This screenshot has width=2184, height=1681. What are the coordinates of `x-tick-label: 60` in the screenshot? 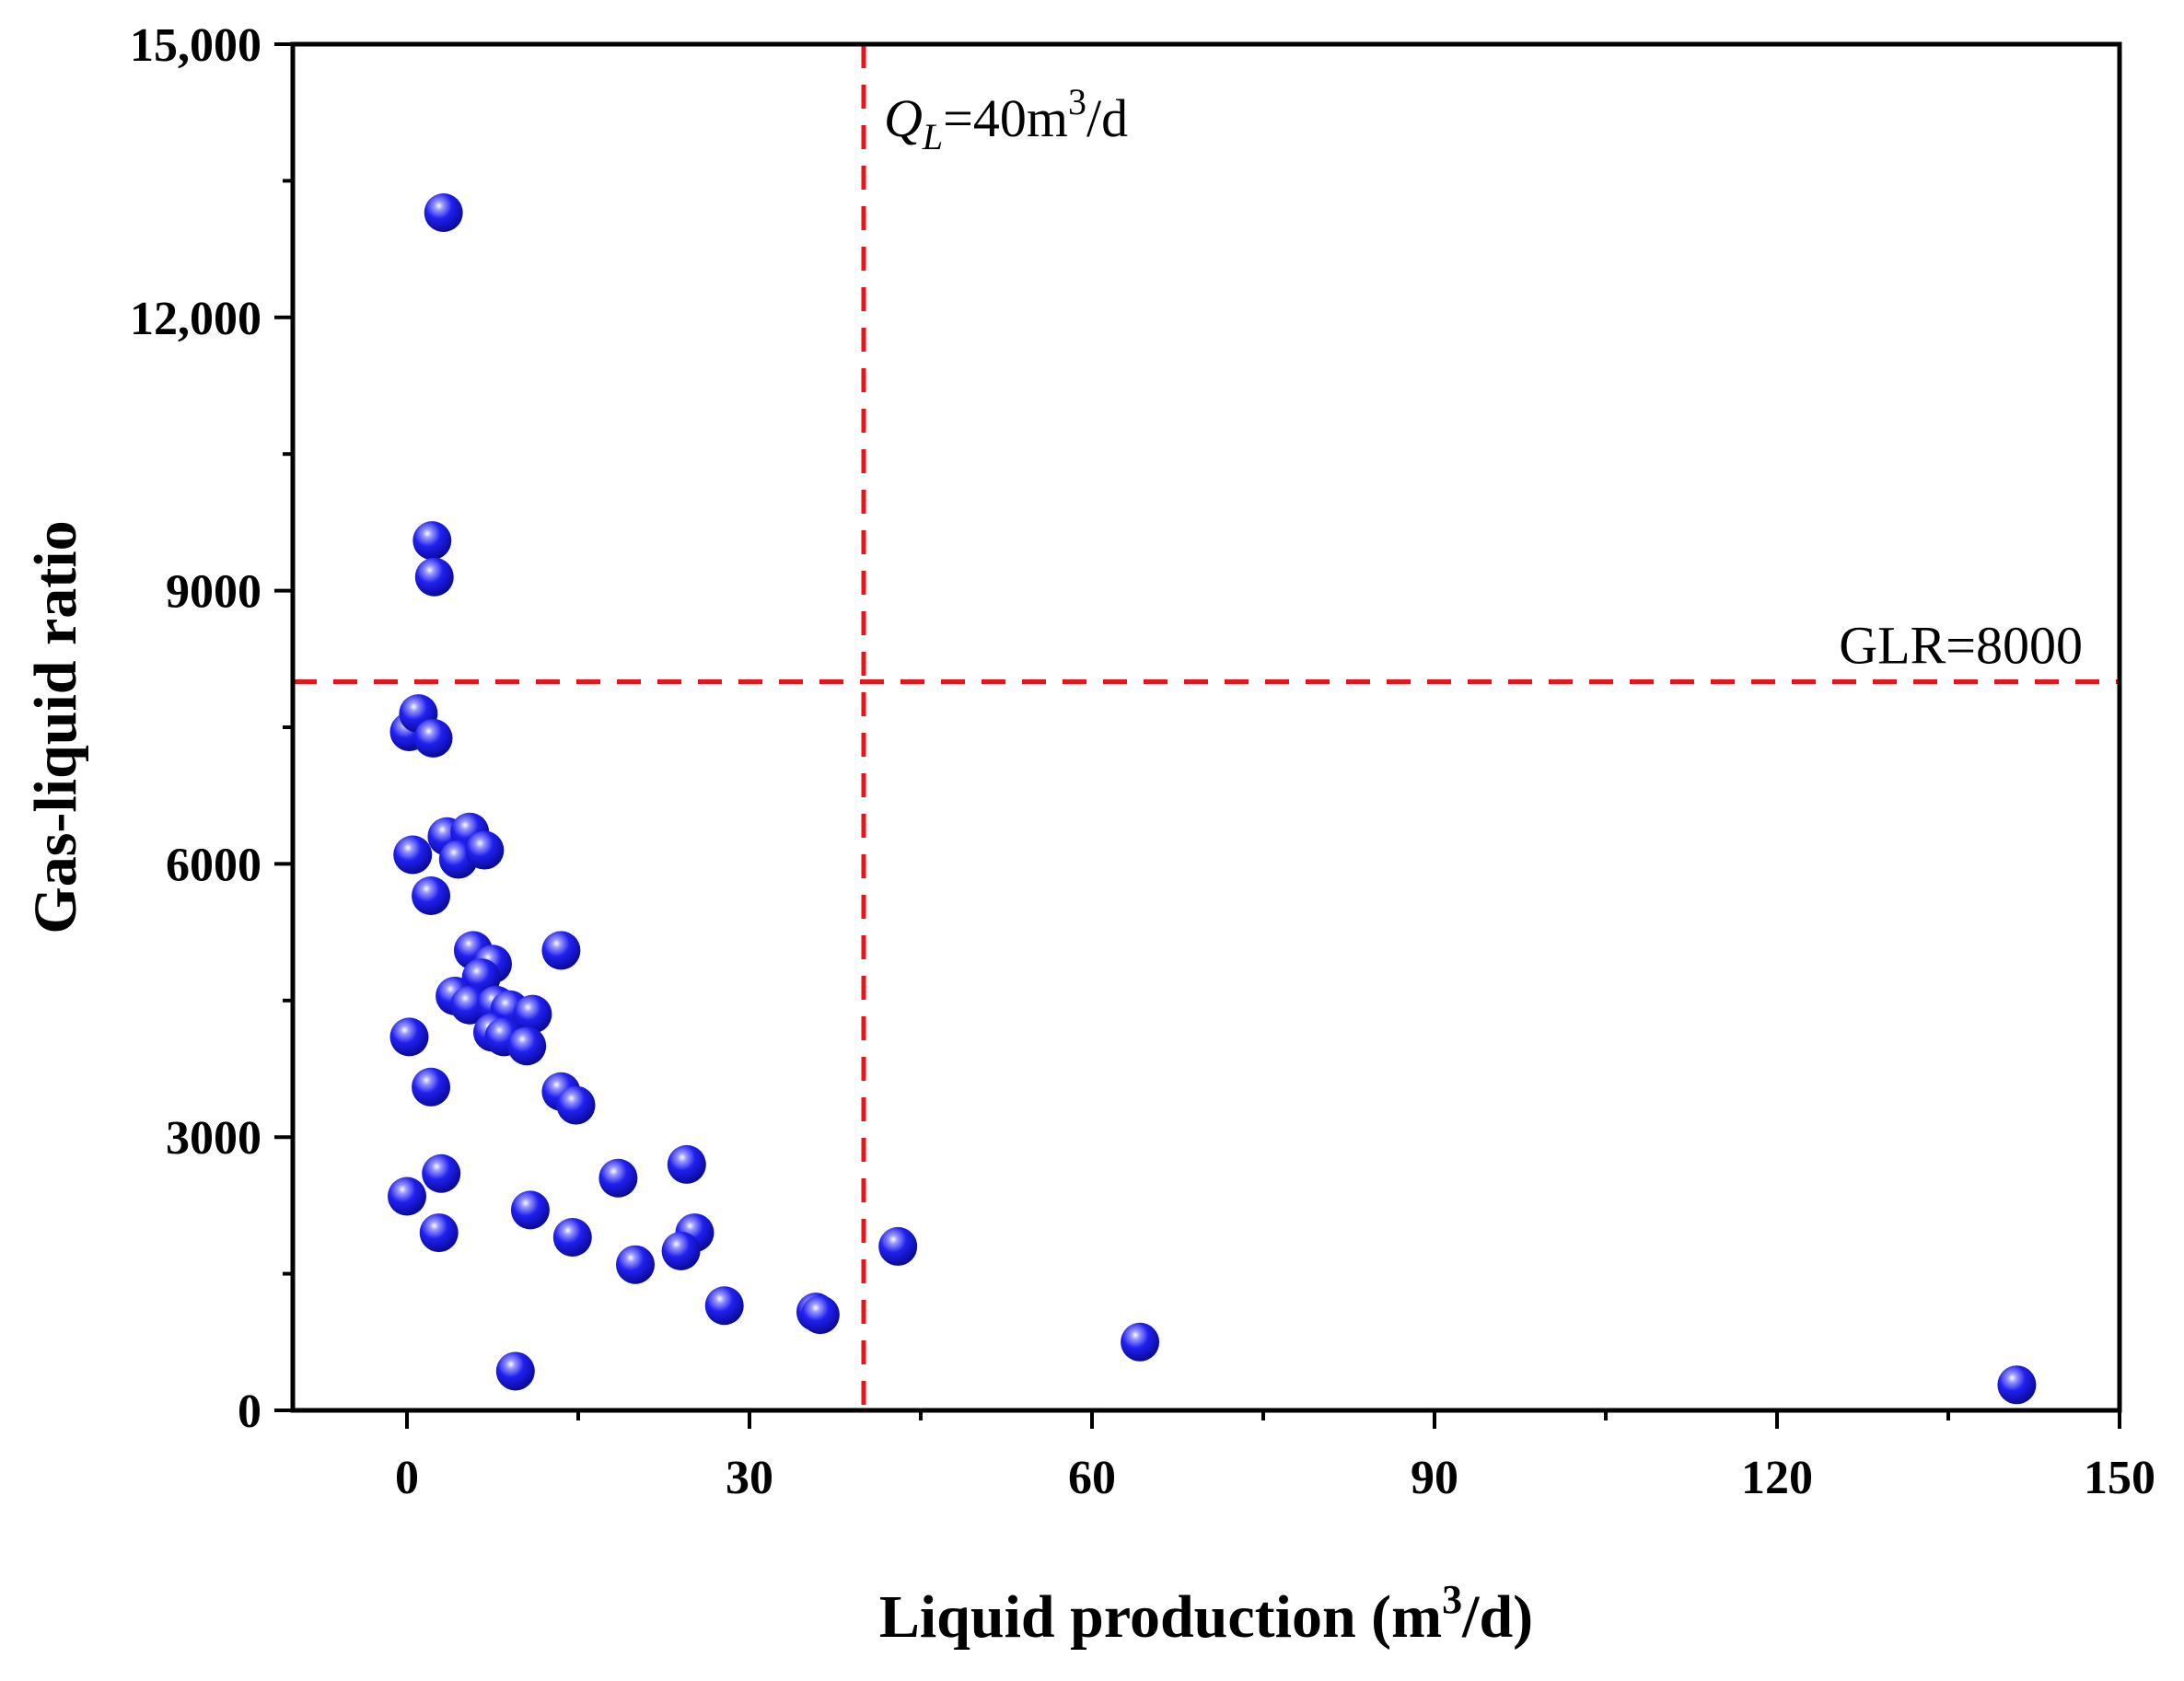 It's located at (1092, 1478).